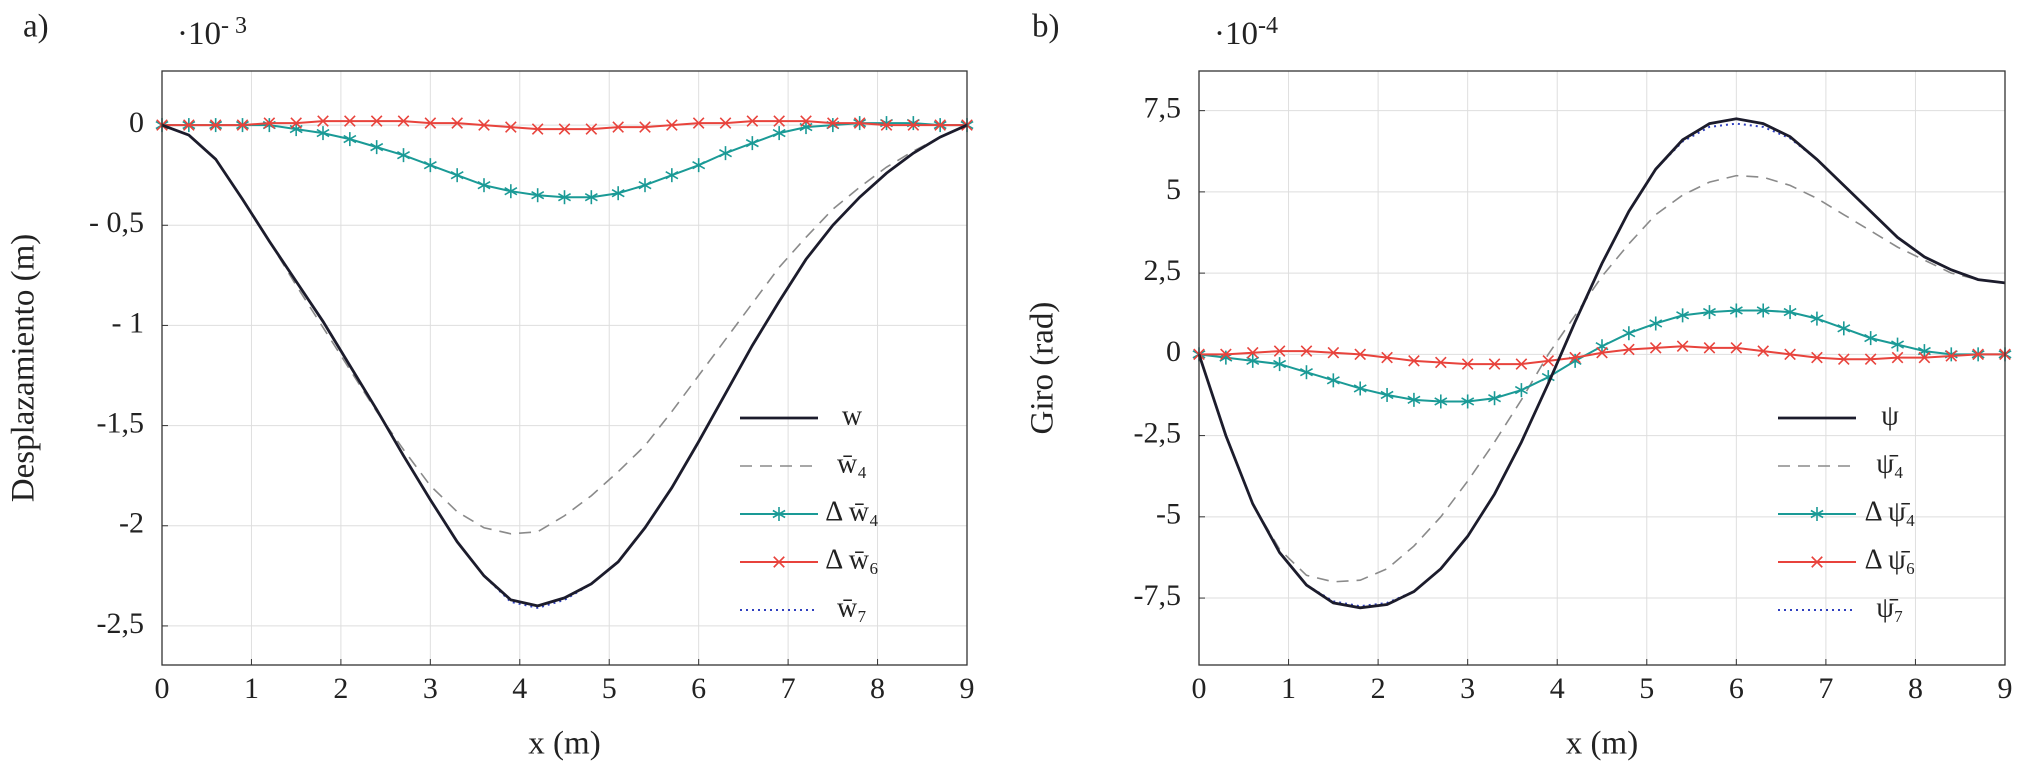 This screenshot has height=767, width=2035. I want to click on series-line, so click(1601, 356).